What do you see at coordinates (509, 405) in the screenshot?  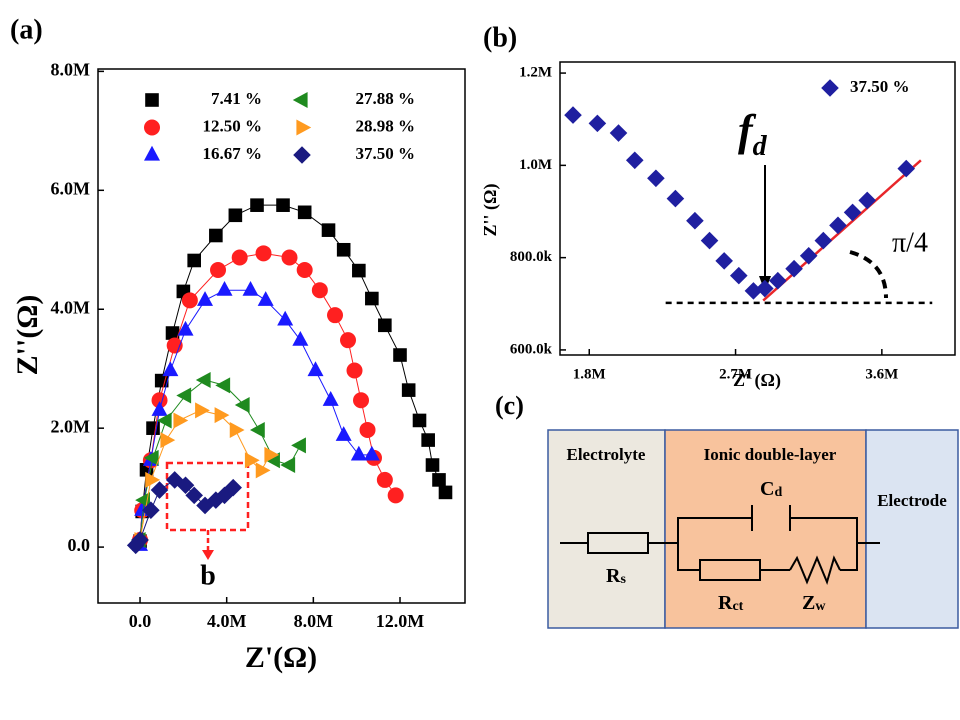 I see `panel-label: (c)` at bounding box center [509, 405].